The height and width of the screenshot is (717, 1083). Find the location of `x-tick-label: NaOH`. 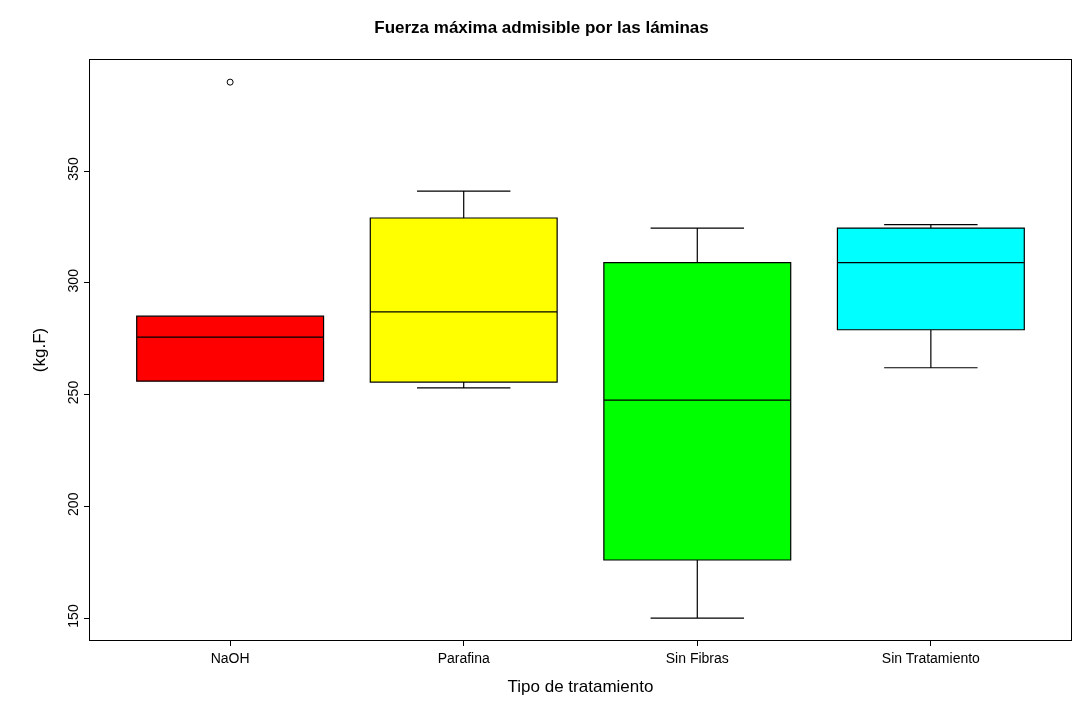

x-tick-label: NaOH is located at coordinates (230, 657).